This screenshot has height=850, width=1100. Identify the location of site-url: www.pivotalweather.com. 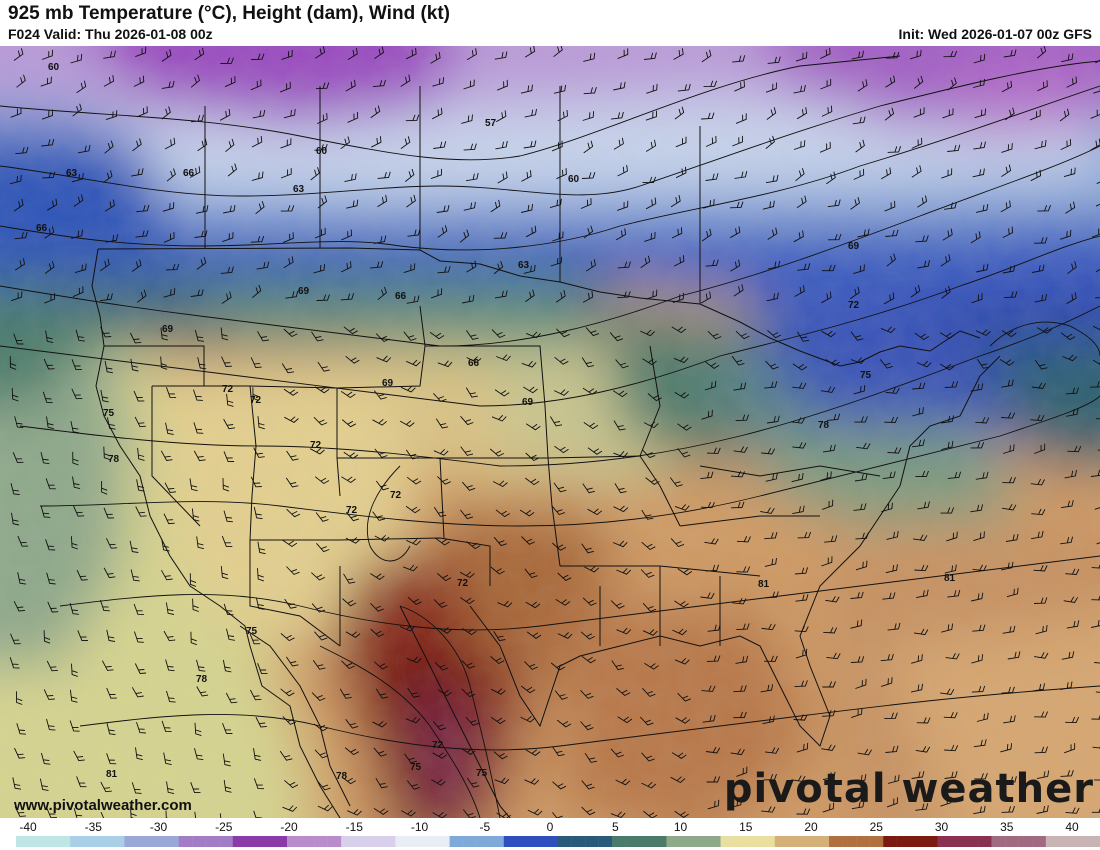
(103, 805).